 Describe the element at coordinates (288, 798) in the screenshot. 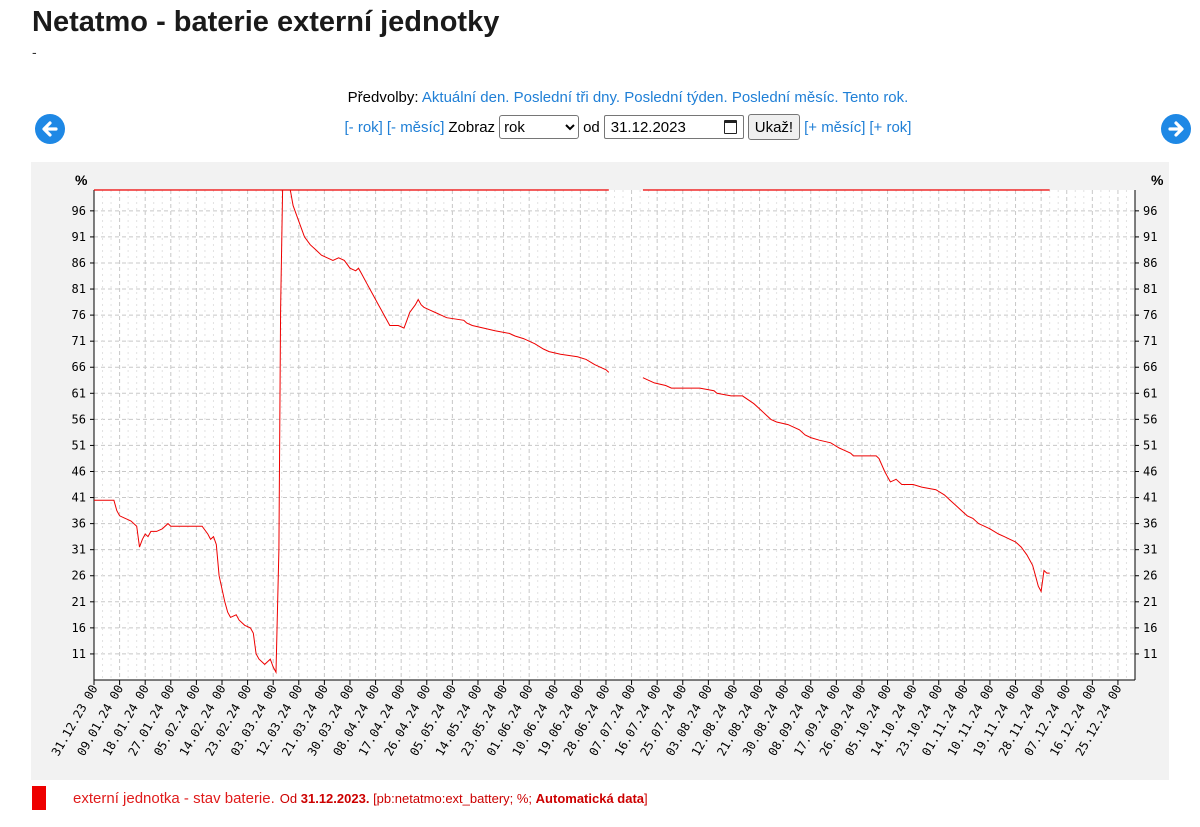

I see `legend-from-text: Od` at that location.